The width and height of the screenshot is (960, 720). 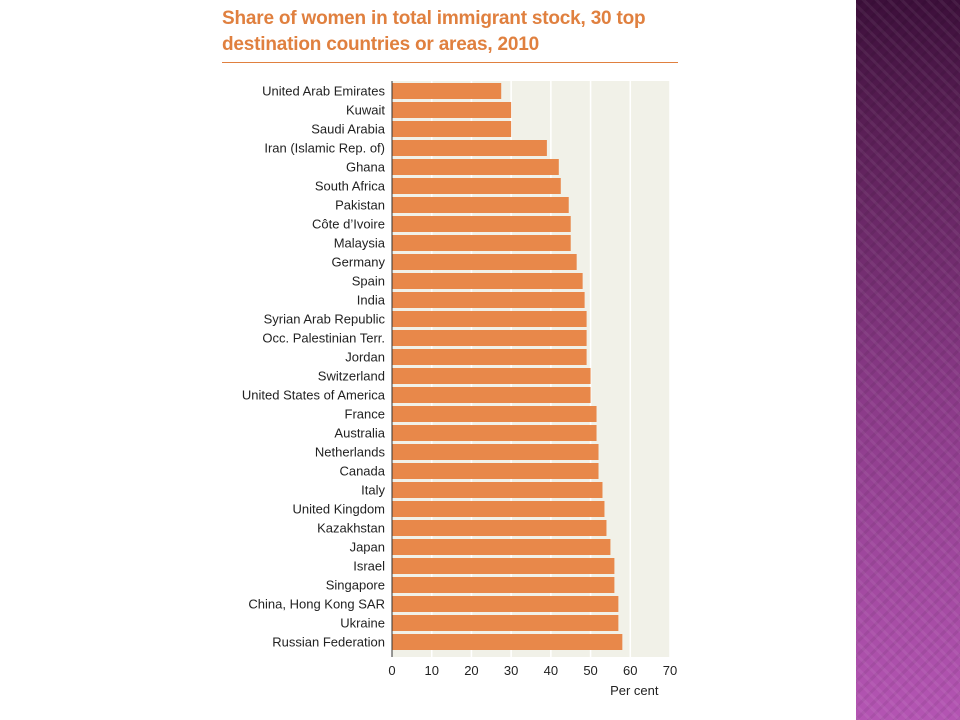 What do you see at coordinates (325, 319) in the screenshot?
I see `category-label: Syrian Arab Republic` at bounding box center [325, 319].